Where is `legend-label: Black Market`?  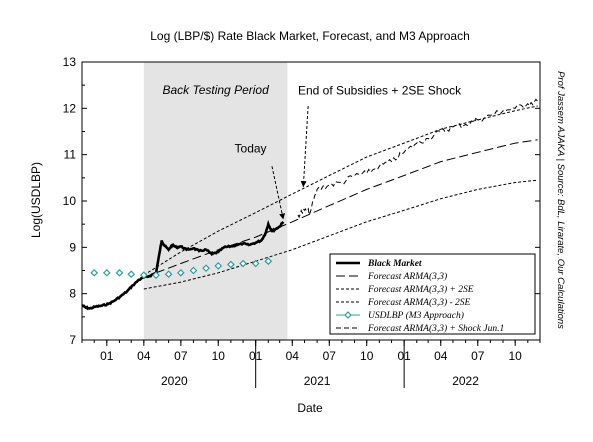 legend-label: Black Market is located at coordinates (394, 264).